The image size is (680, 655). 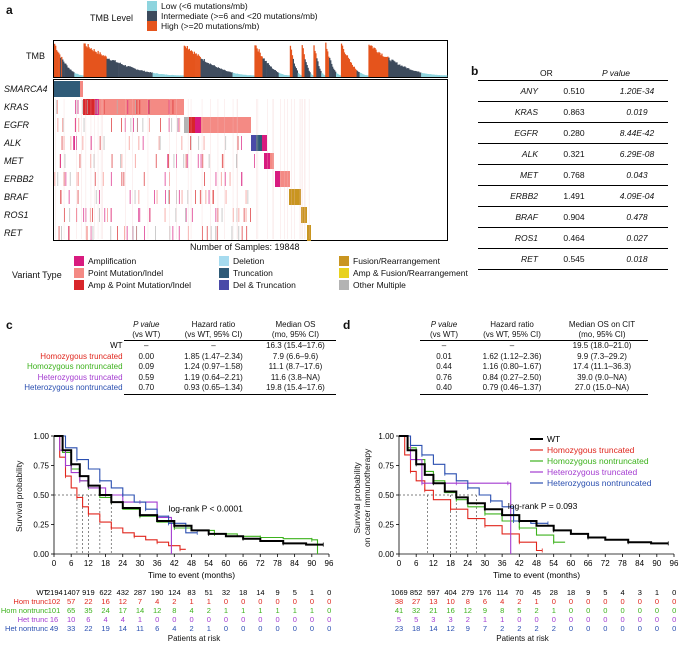 What do you see at coordinates (602, 345) in the screenshot?
I see `cox-med: 19.5 (18.0–21.0)` at bounding box center [602, 345].